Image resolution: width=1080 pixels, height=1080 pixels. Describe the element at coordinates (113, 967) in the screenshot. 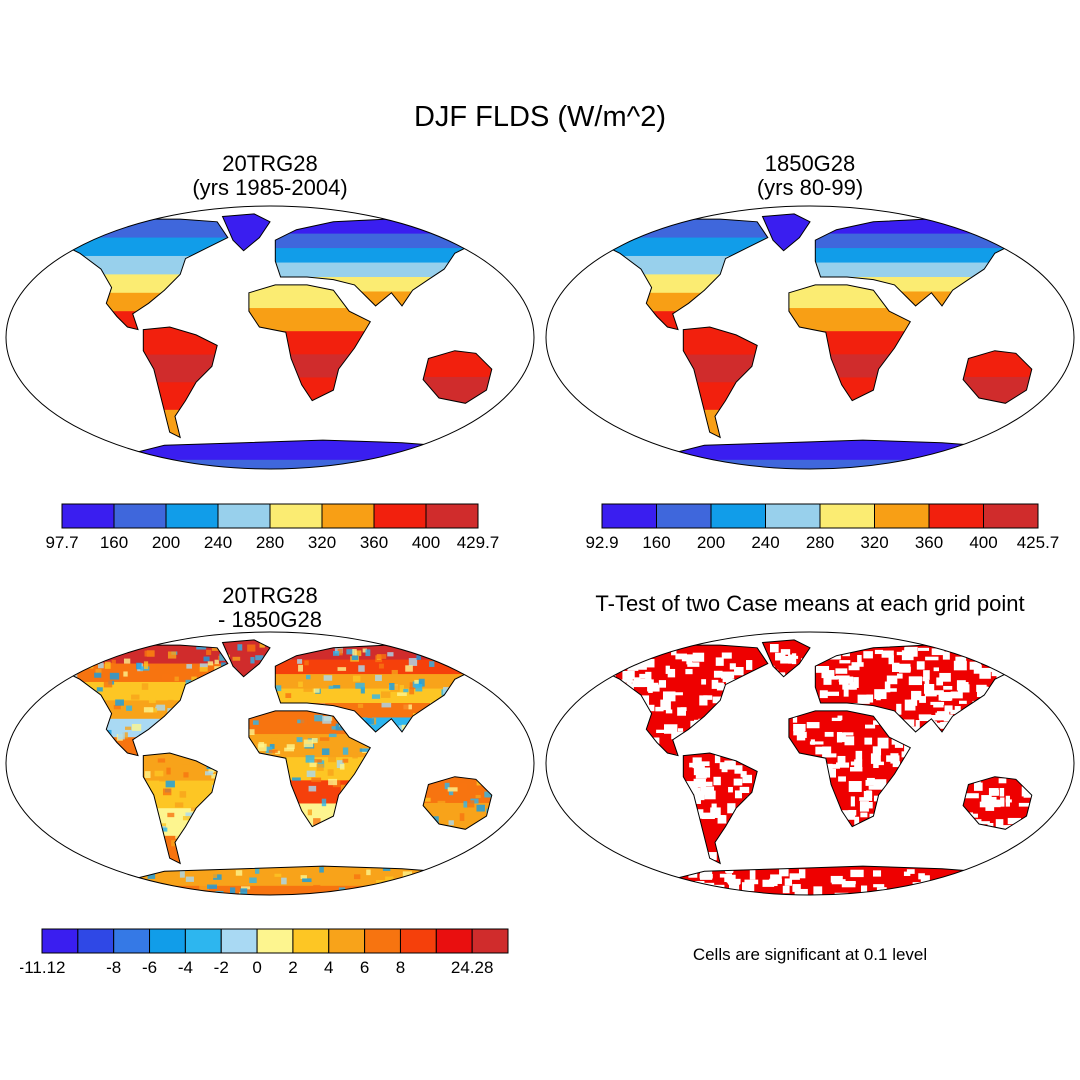

I see `colorbar-tick-label: -8` at that location.